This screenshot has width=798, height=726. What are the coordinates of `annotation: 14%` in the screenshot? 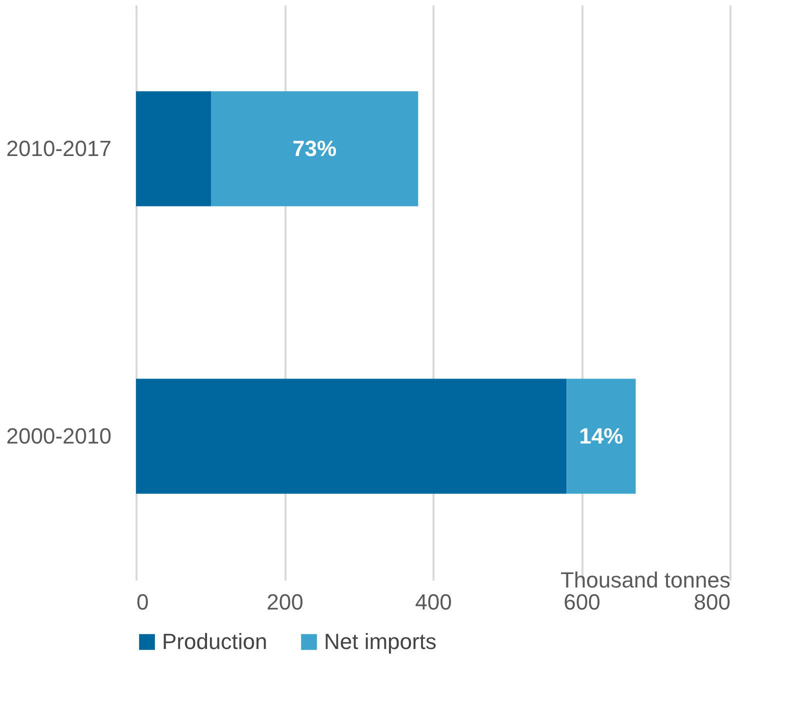 It's located at (601, 435).